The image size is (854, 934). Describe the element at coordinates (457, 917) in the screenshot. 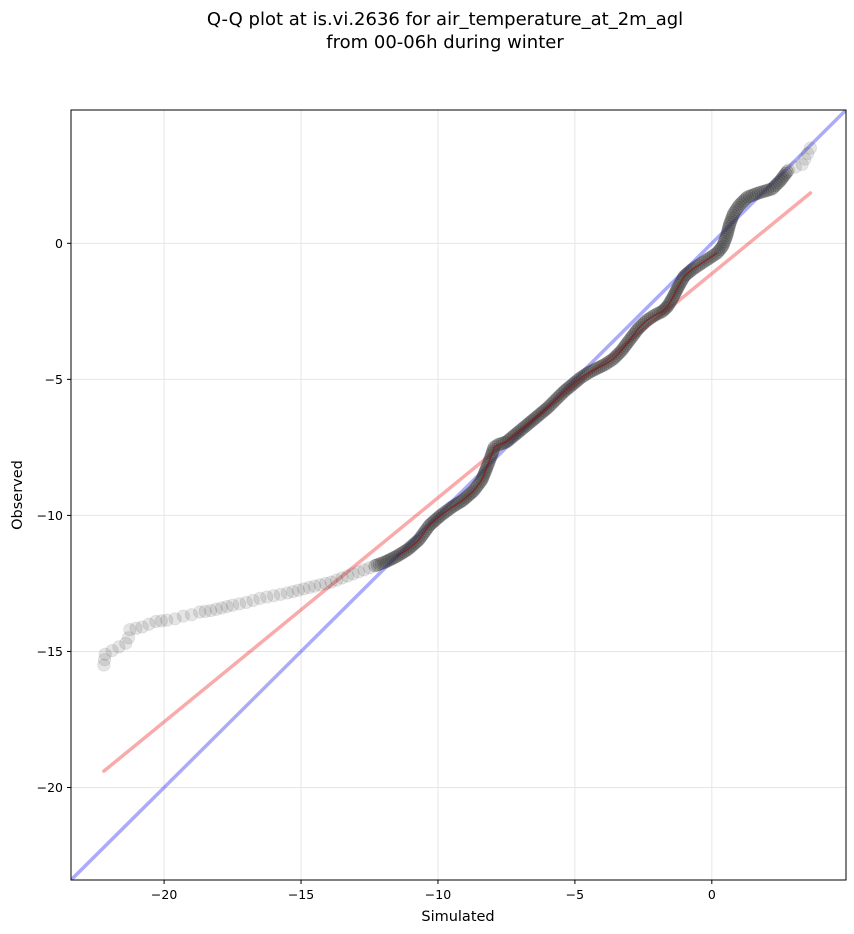

I see `x-axis-label: Simulated` at that location.